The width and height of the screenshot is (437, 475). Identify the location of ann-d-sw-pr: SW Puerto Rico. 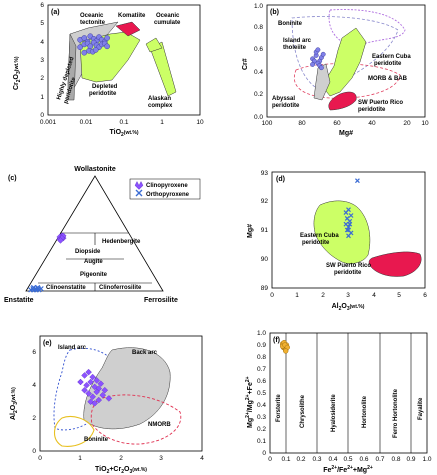
(348, 266).